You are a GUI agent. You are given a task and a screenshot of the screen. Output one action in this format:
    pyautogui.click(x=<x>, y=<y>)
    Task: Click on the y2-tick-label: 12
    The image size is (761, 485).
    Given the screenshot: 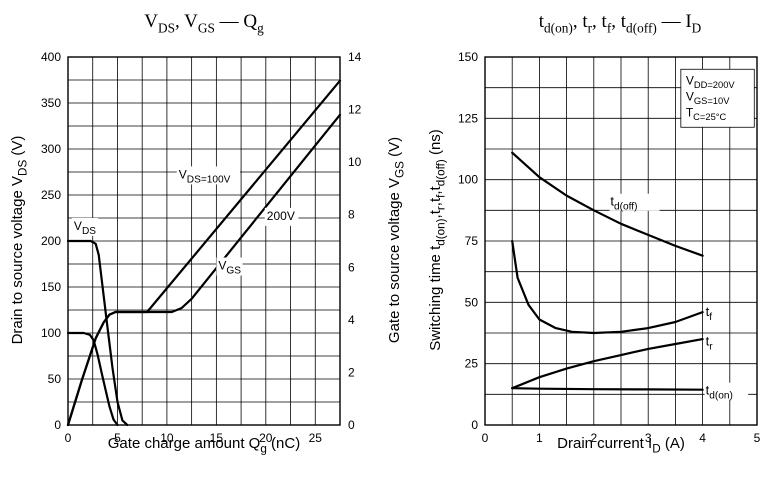 What is the action you would take?
    pyautogui.click(x=355, y=110)
    